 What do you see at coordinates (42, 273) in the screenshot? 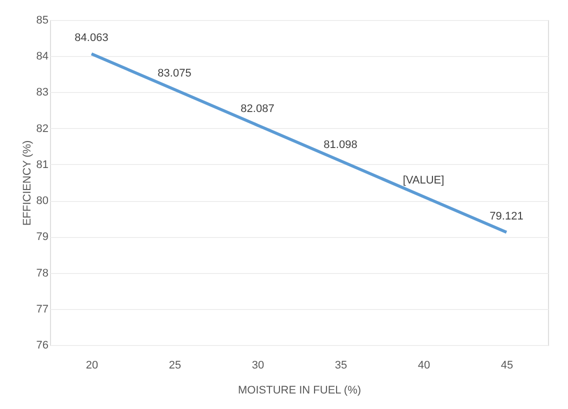
I see `y-tick-label: 78` at bounding box center [42, 273].